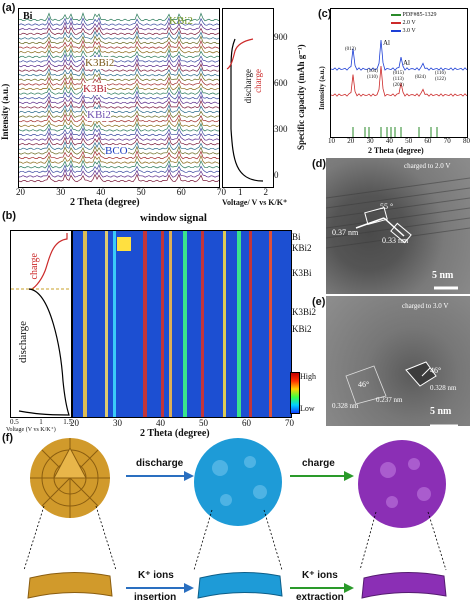  Describe the element at coordinates (401, 393) in the screenshot. I see `lattice-fringes-e` at that location.